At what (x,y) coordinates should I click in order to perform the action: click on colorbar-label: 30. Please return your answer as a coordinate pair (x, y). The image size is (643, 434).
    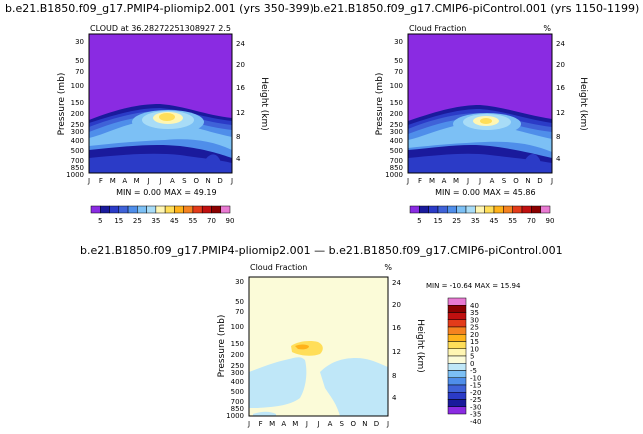
    Looking at the image, I should click on (474, 320).